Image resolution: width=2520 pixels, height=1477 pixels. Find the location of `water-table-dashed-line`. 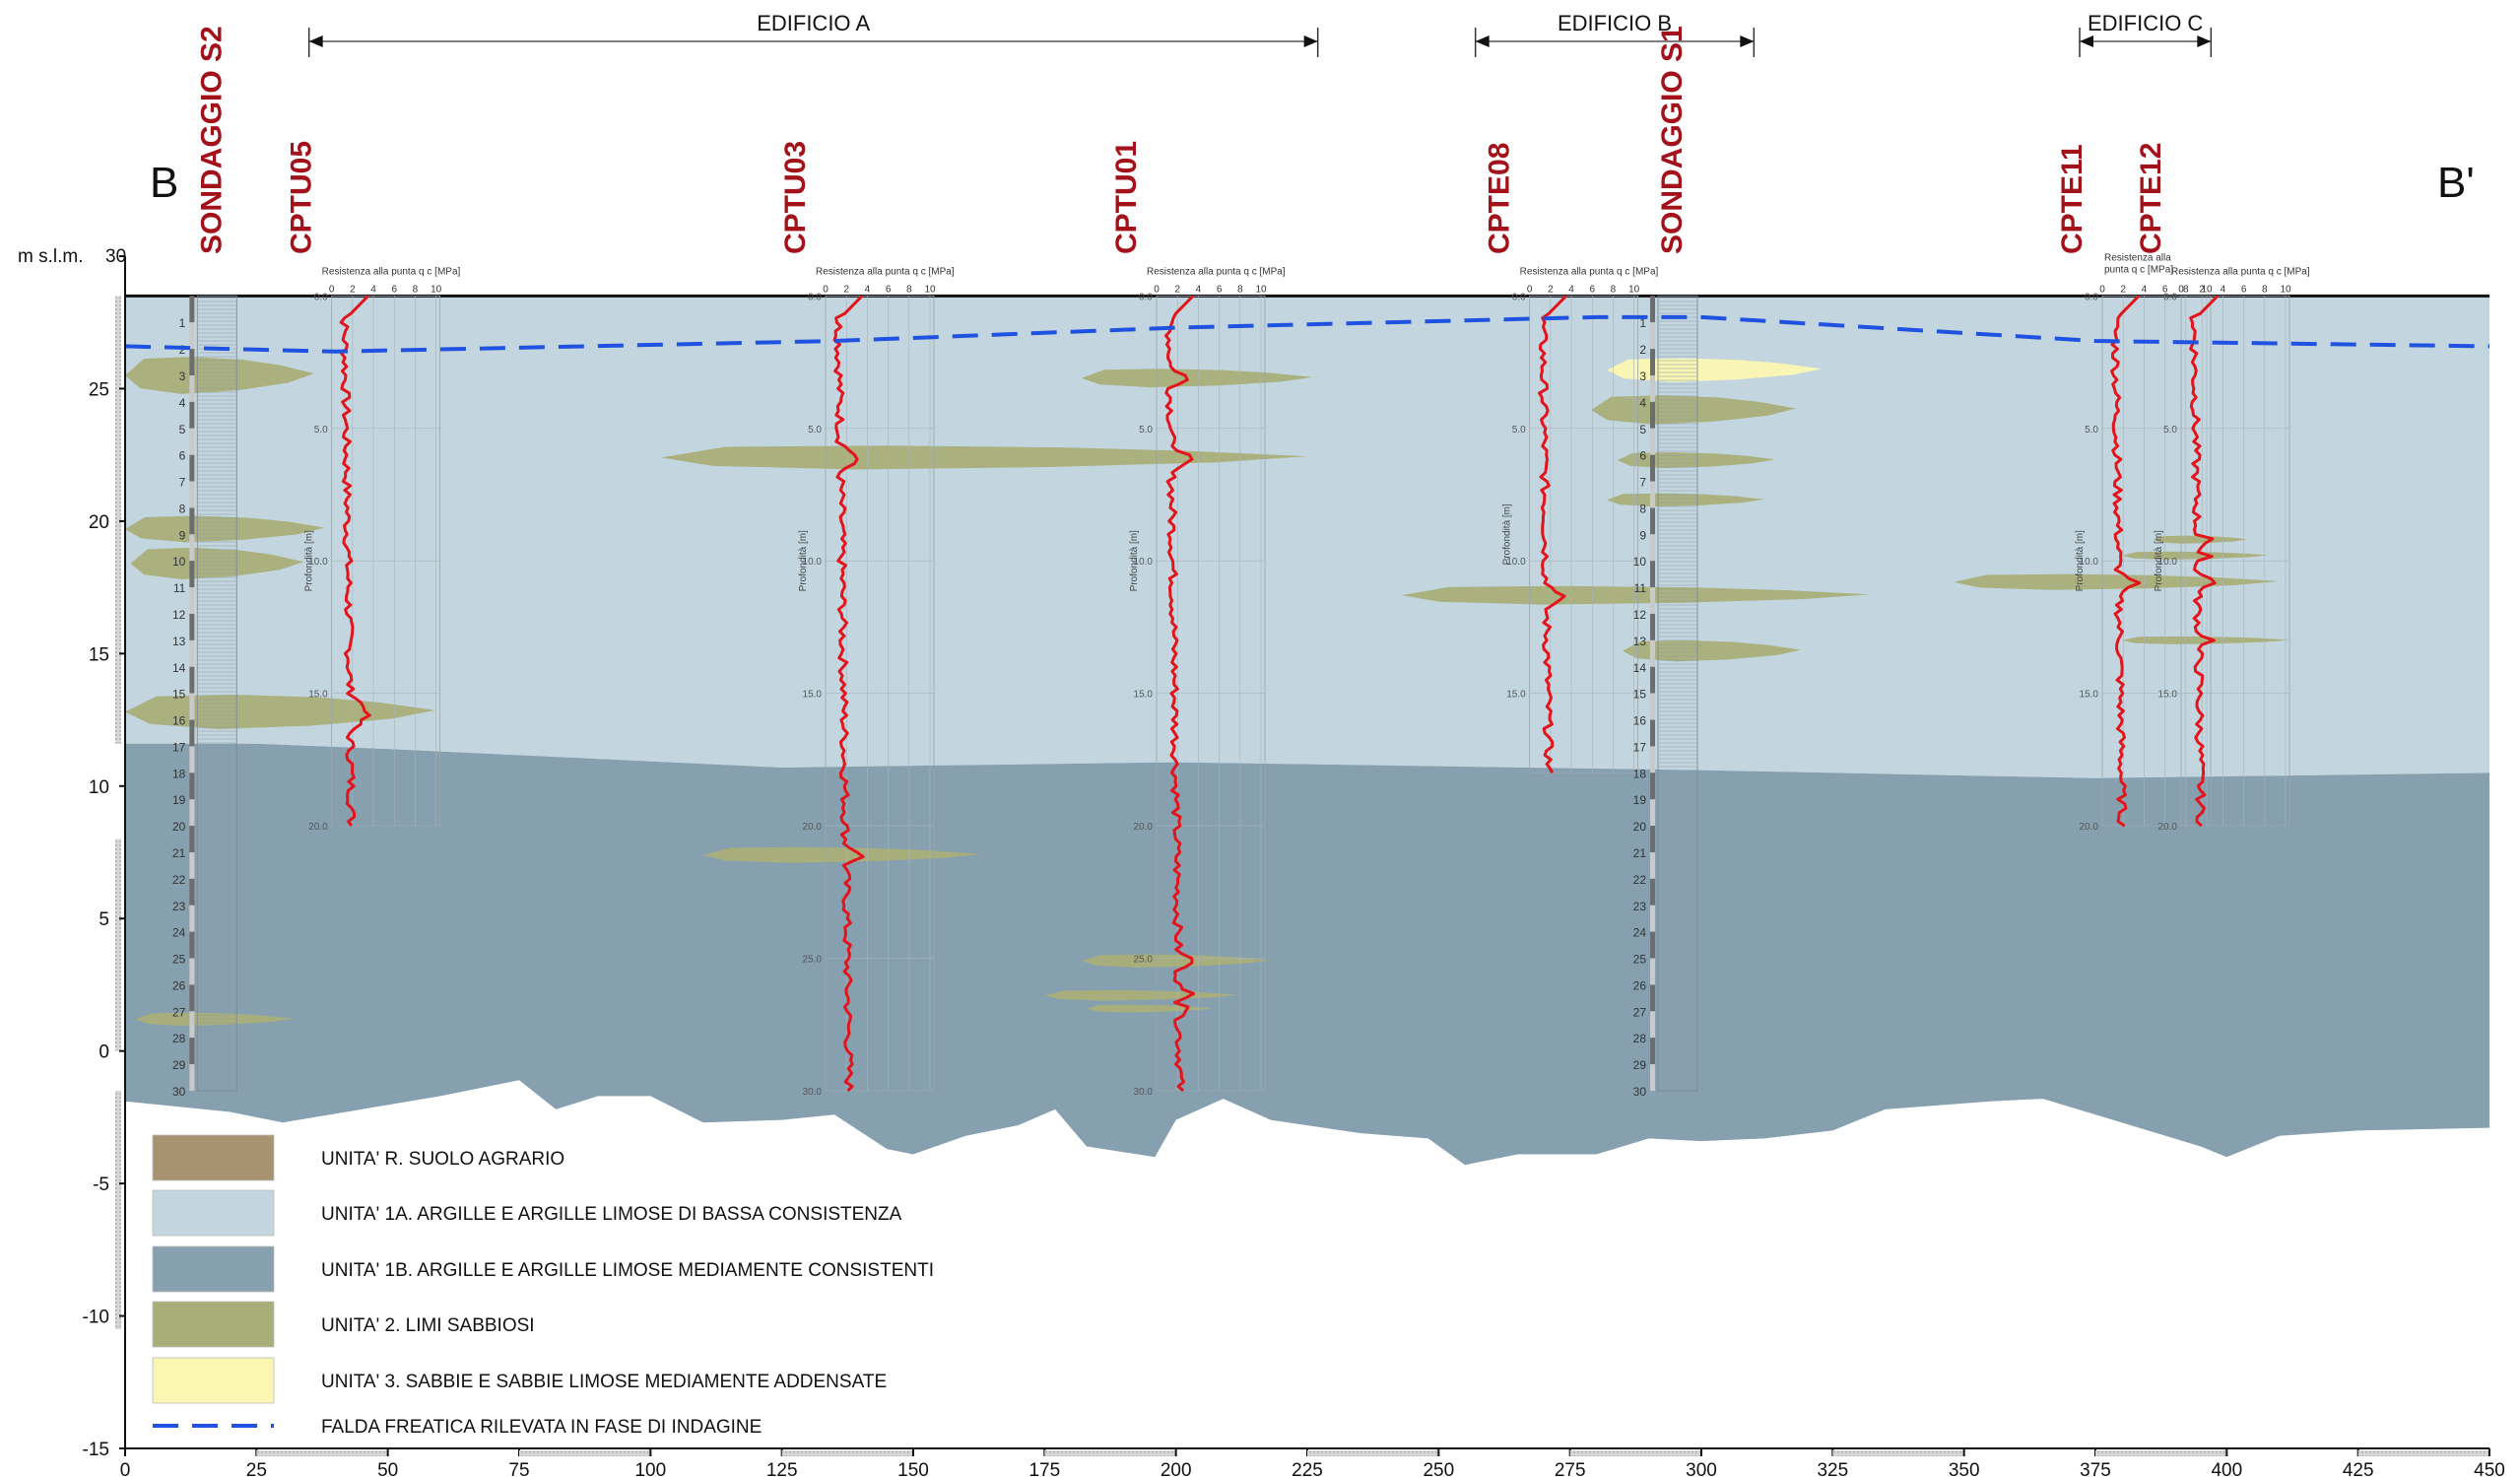

water-table-dashed-line is located at coordinates (1307, 334).